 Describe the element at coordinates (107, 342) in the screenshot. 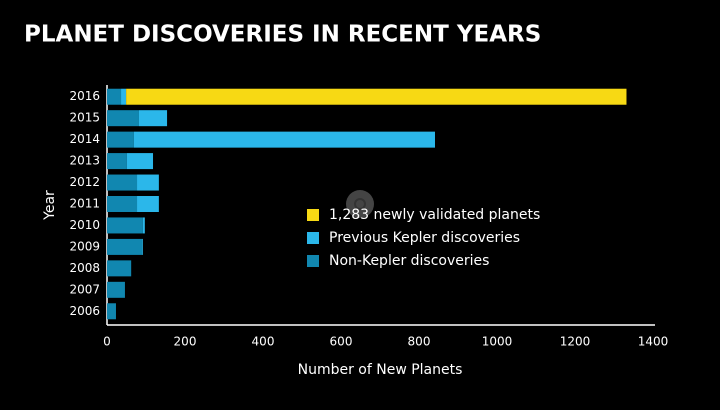

I see `x-tick-label: 0` at that location.